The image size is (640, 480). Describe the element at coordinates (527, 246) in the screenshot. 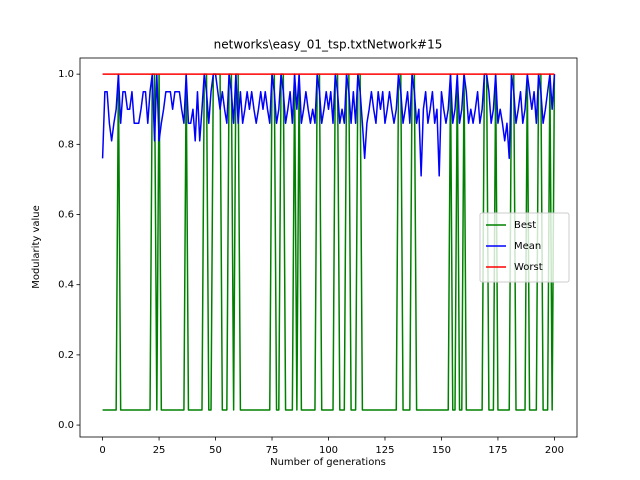

I see `legend-label: Mean` at that location.